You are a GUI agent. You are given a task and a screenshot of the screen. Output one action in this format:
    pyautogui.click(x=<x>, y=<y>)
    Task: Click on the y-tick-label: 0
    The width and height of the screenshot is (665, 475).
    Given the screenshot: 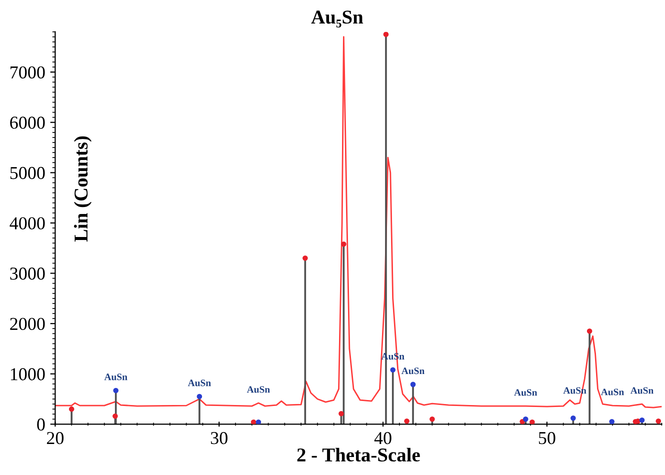 What is the action you would take?
    pyautogui.click(x=41, y=424)
    